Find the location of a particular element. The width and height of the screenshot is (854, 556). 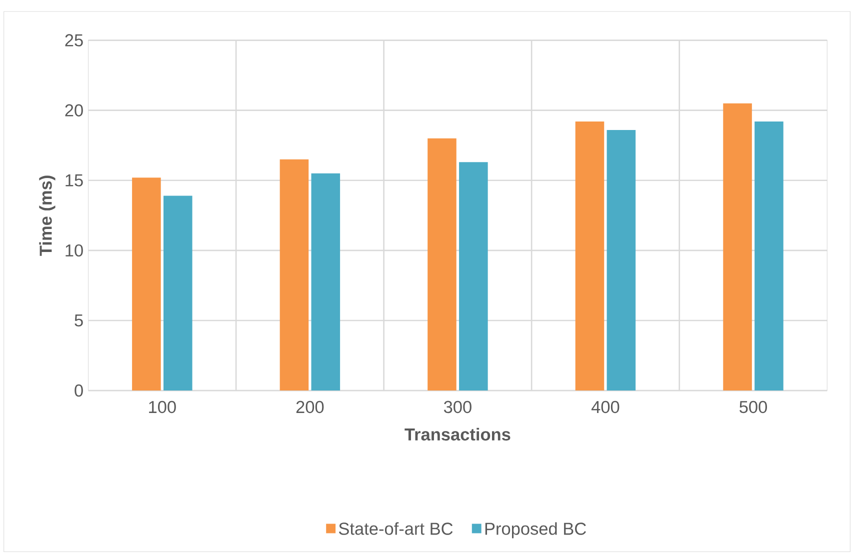

x-axis-title: Transactions is located at coordinates (457, 434).